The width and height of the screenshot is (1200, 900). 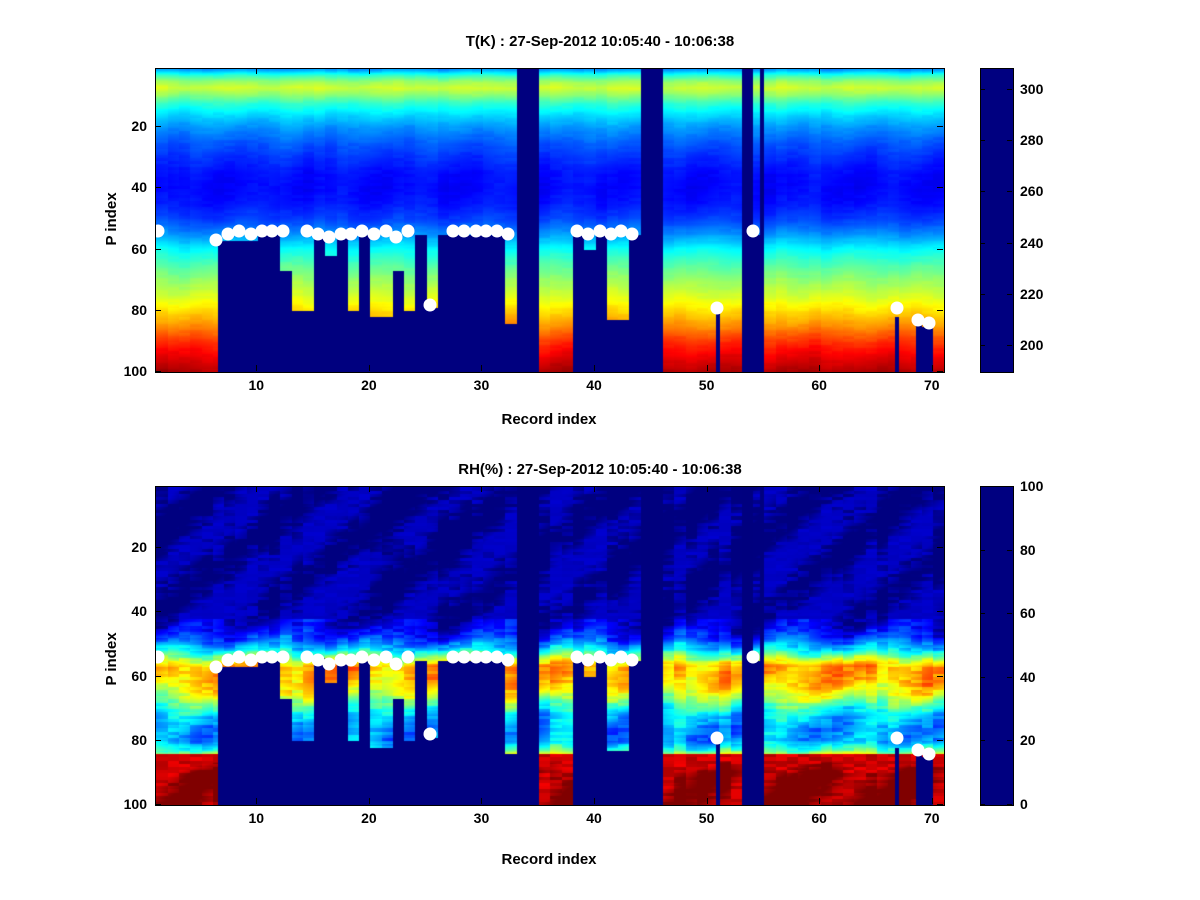 I want to click on colorbar-gradient-temperature, so click(x=997, y=220).